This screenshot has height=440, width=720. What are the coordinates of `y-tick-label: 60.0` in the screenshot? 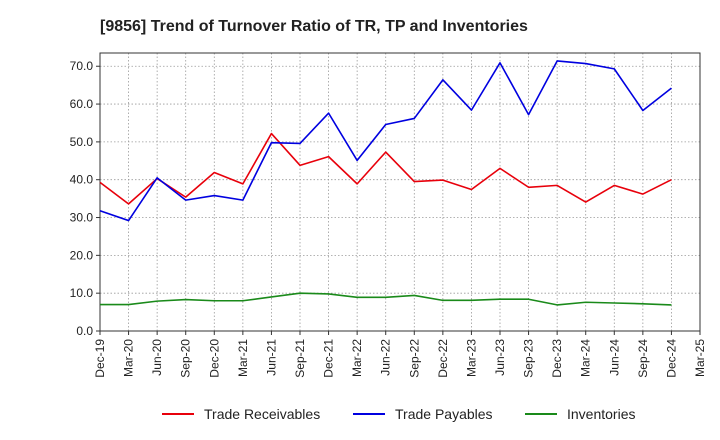 It's located at (82, 104).